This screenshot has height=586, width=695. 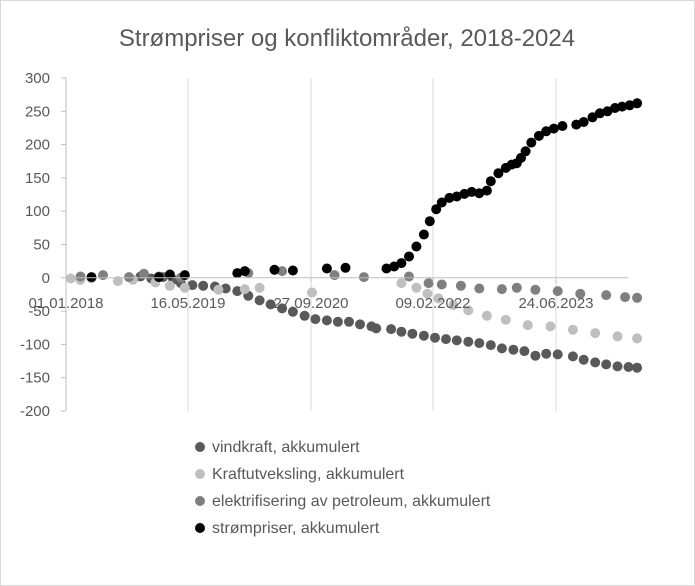 I want to click on x-tick-label: 24.06.2023, so click(x=555, y=303).